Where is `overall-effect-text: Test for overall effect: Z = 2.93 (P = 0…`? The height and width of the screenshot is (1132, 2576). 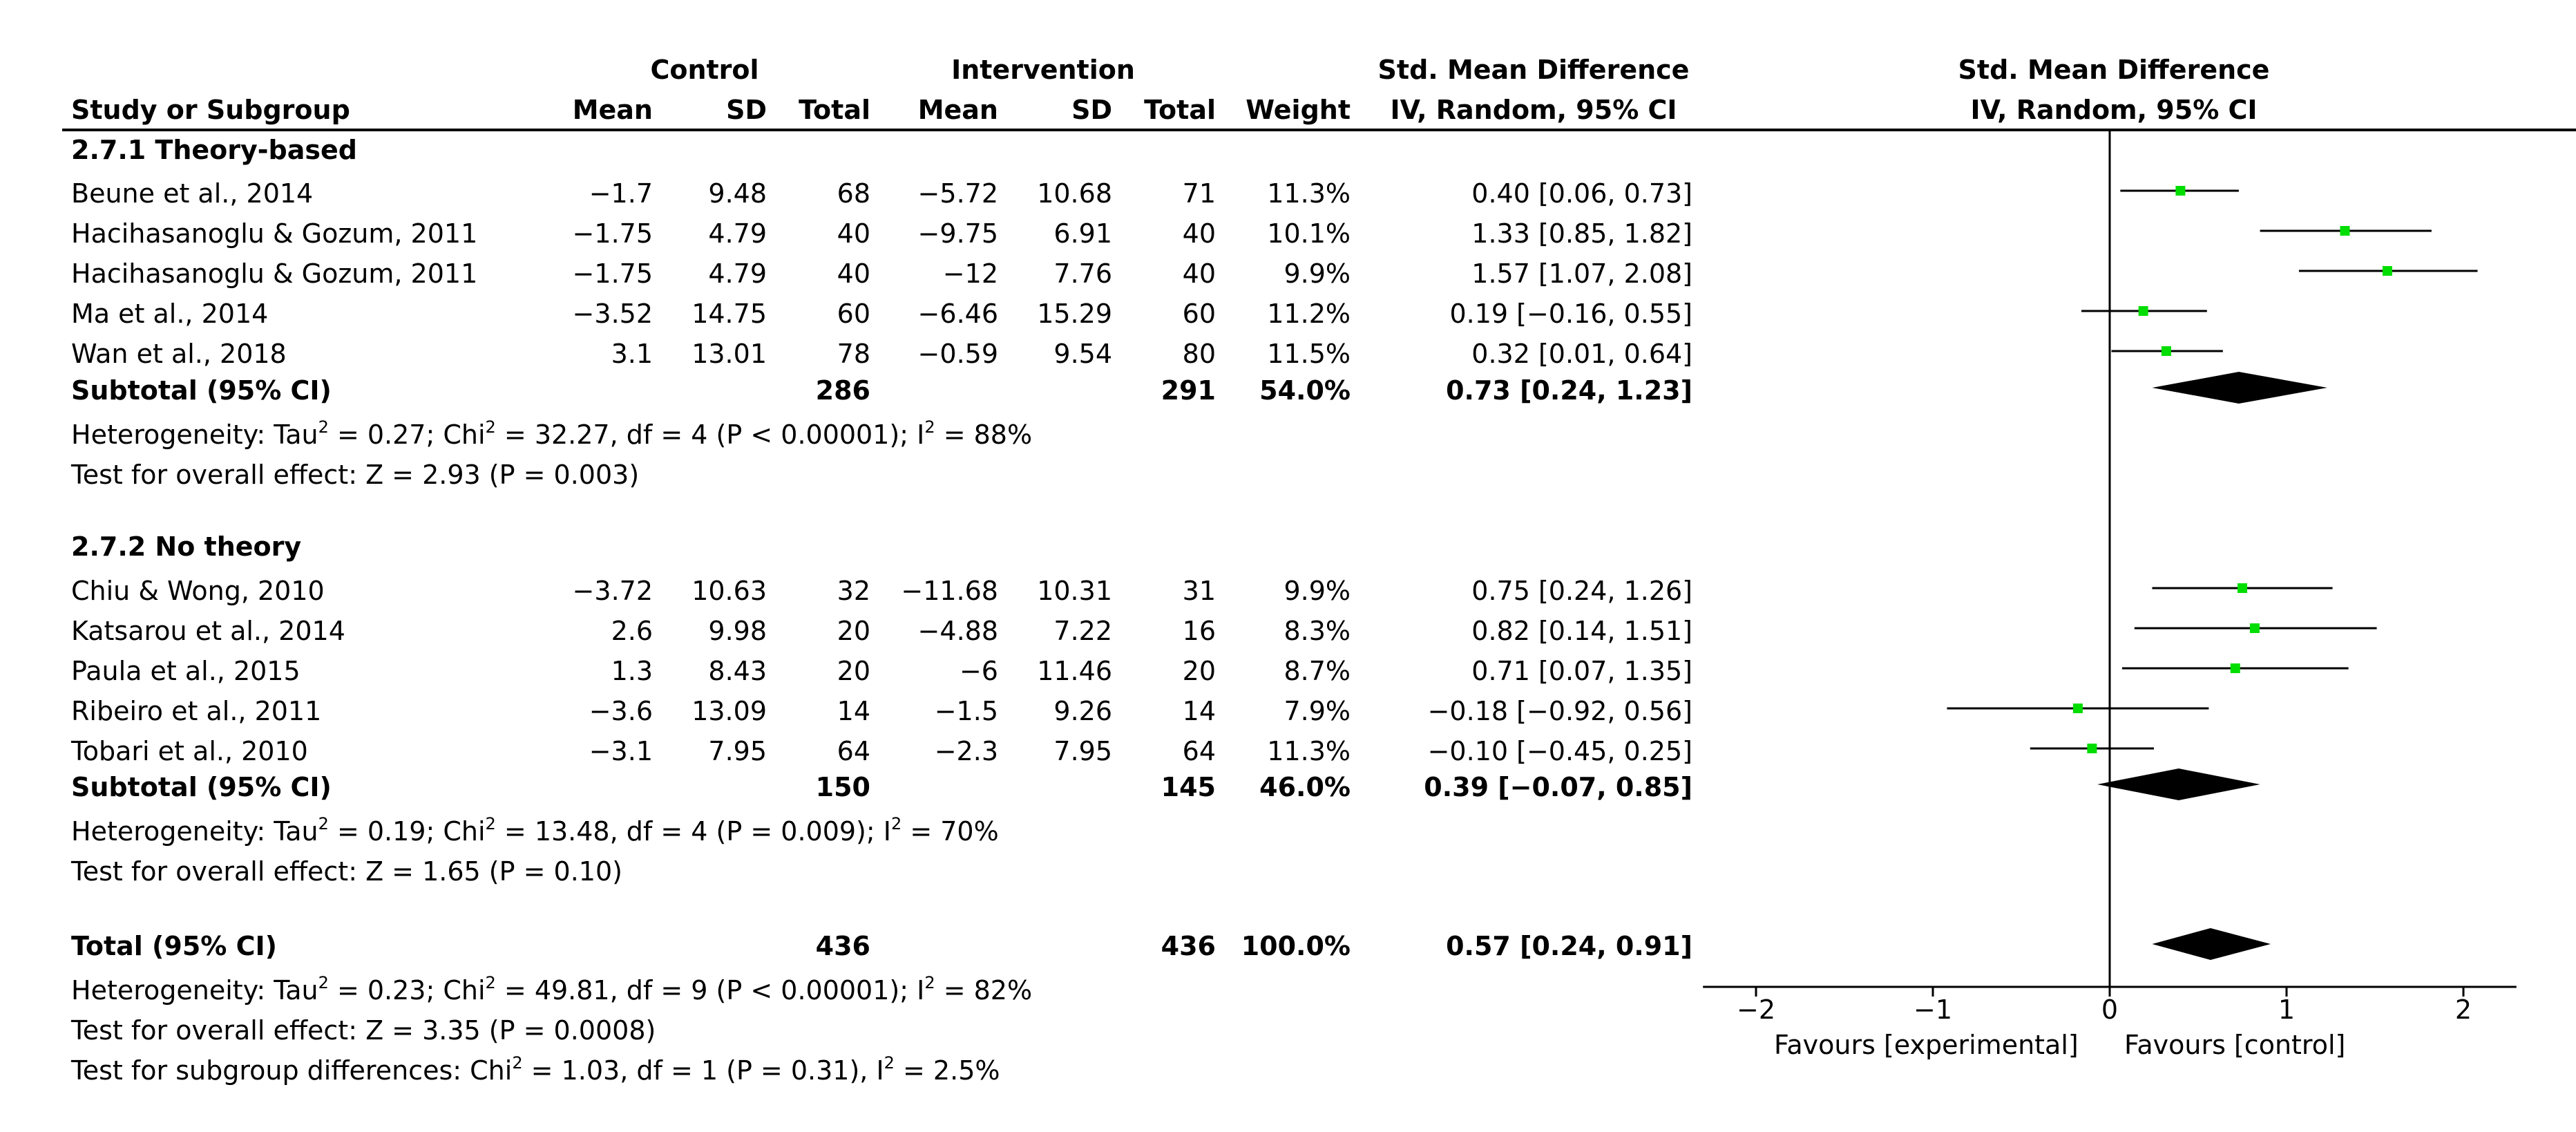
overall-effect-text: Test for overall effect: Z = 2.93 (P = 0… is located at coordinates (355, 475).